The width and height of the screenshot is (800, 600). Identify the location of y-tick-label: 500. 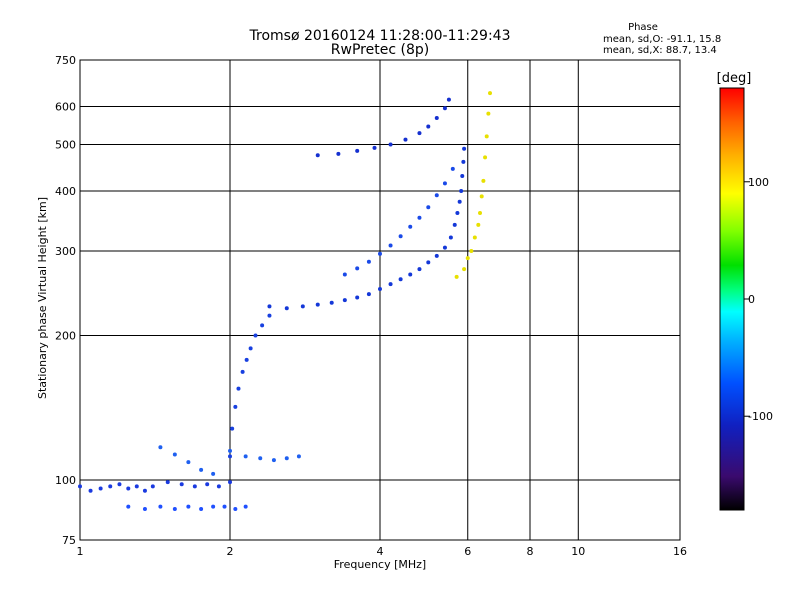
(65, 145).